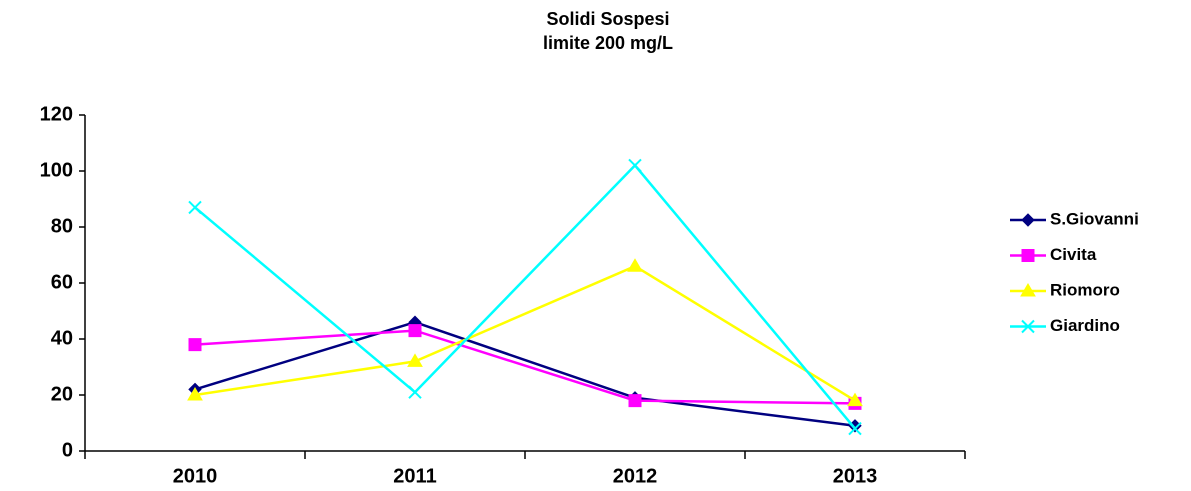 This screenshot has width=1191, height=491. Describe the element at coordinates (62, 338) in the screenshot. I see `y-tick-label: 40` at that location.